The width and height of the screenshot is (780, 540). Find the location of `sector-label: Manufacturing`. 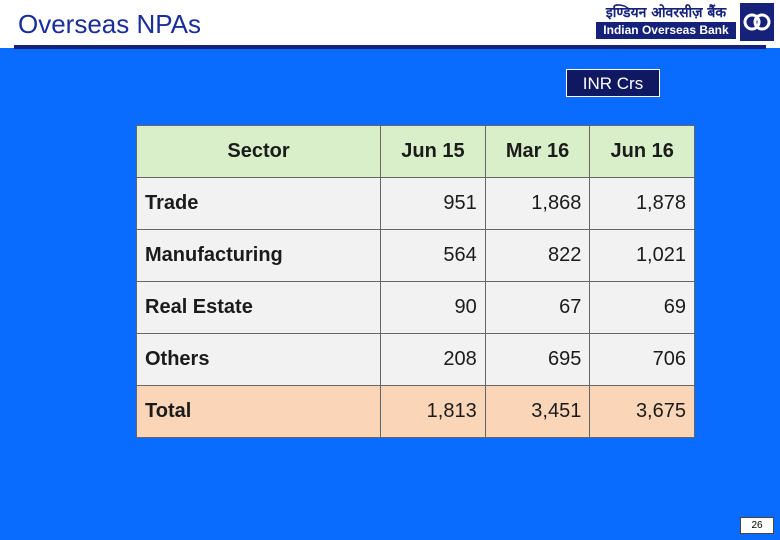

sector-label: Manufacturing is located at coordinates (258, 255).